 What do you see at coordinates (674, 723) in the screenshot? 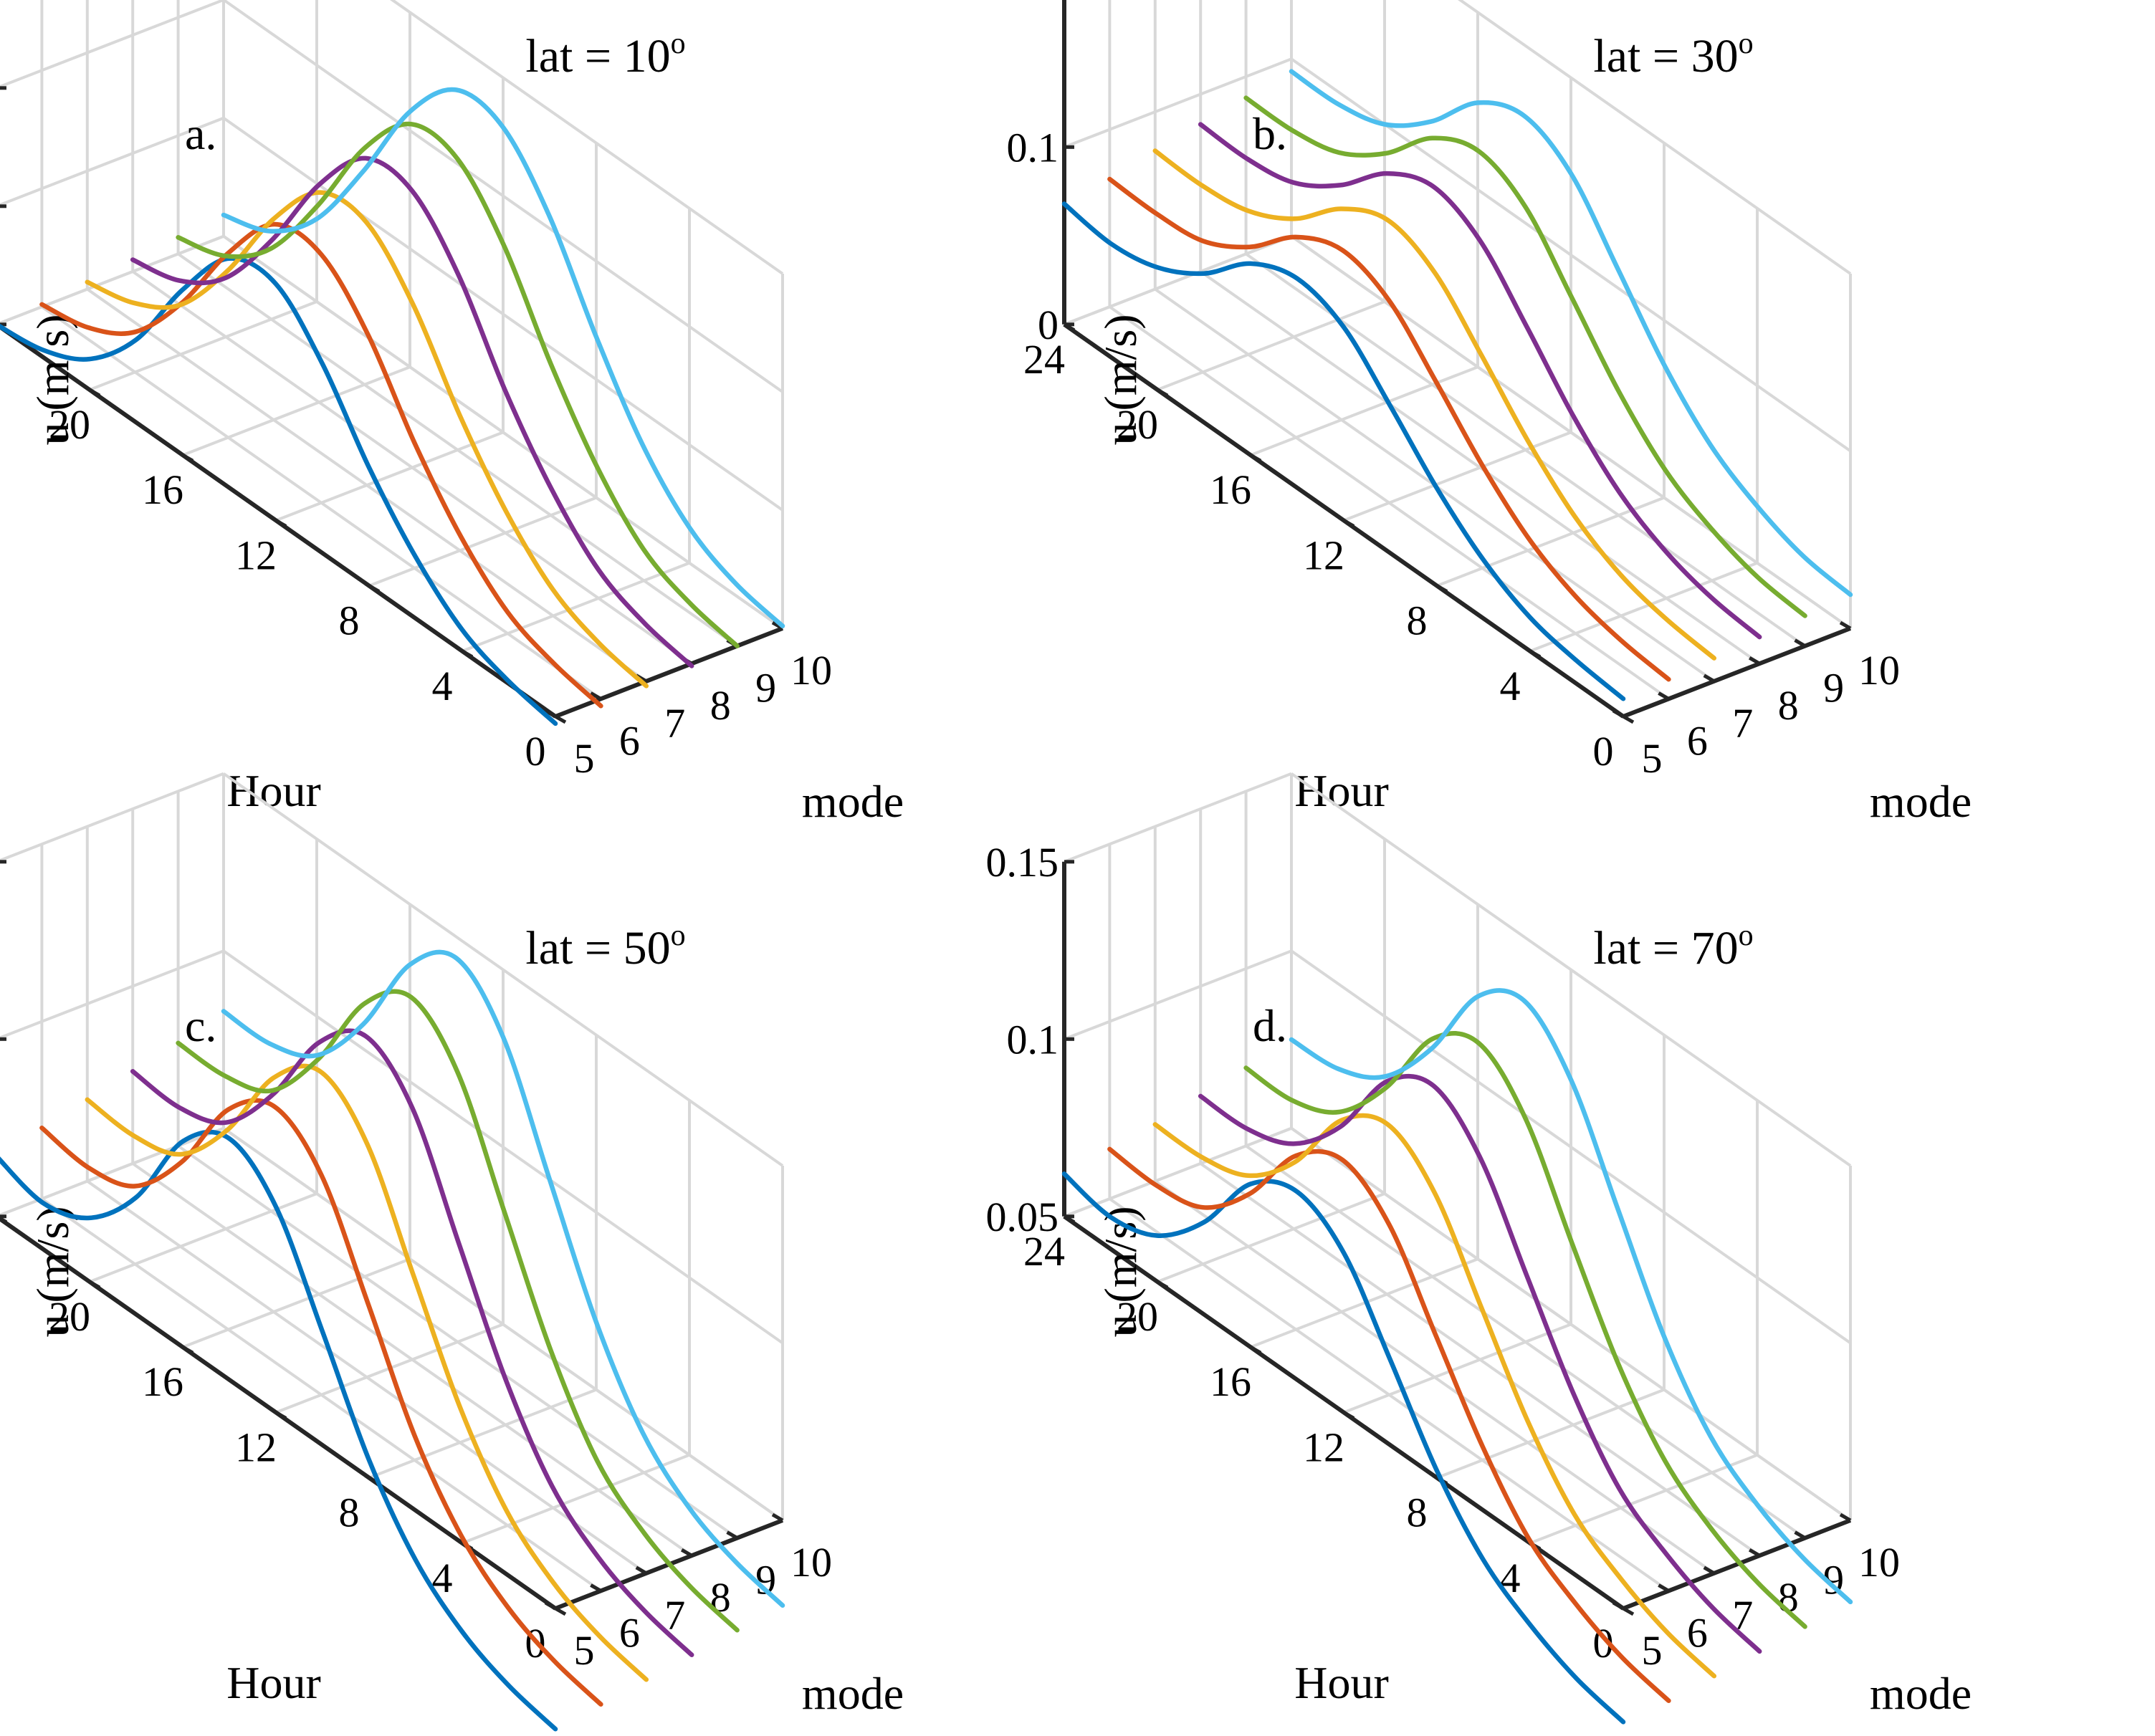
I see `mode-tick-label: 7` at bounding box center [674, 723].